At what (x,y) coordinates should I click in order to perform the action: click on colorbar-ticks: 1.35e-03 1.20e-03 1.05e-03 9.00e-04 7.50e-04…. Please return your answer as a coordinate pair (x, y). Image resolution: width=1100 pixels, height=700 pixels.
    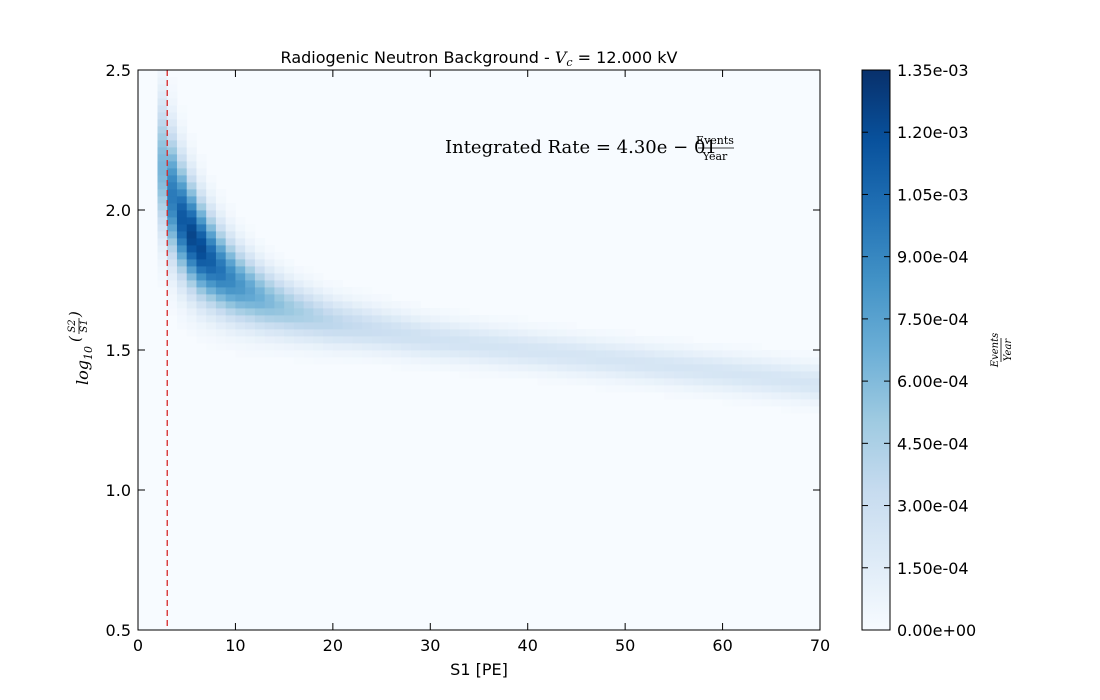
    Looking at the image, I should click on (919, 350).